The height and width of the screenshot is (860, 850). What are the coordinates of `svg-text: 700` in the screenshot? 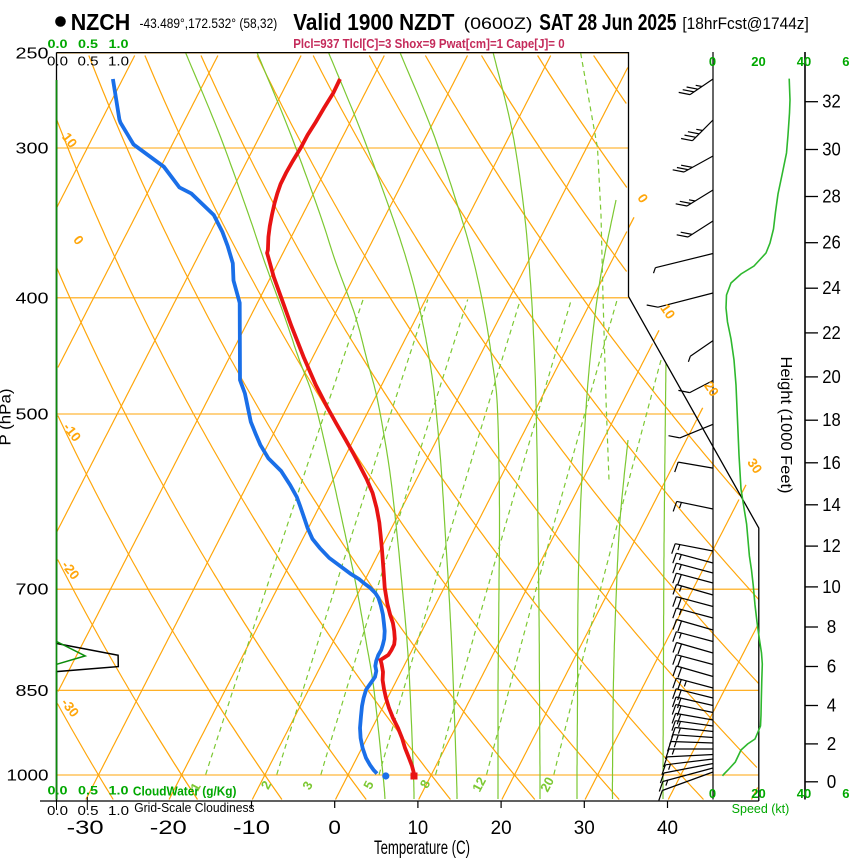 It's located at (32, 590).